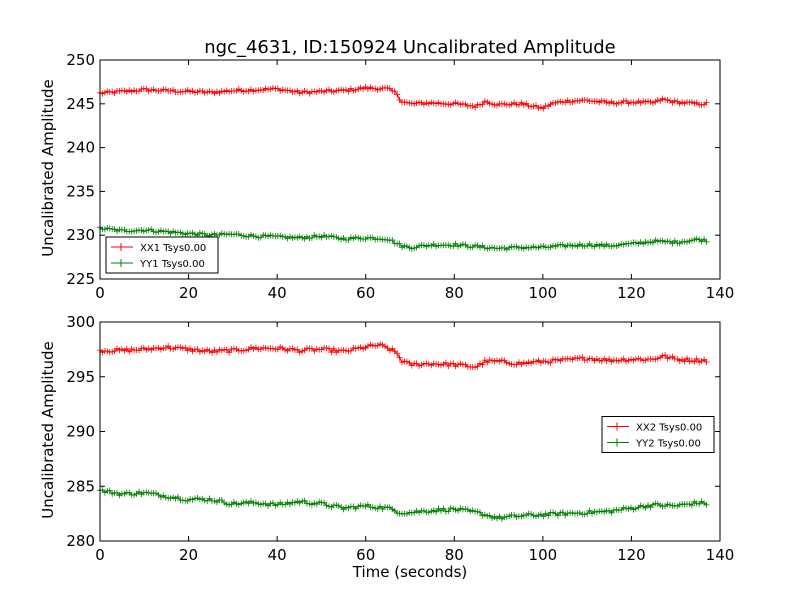  I want to click on series-line, so click(403, 355).